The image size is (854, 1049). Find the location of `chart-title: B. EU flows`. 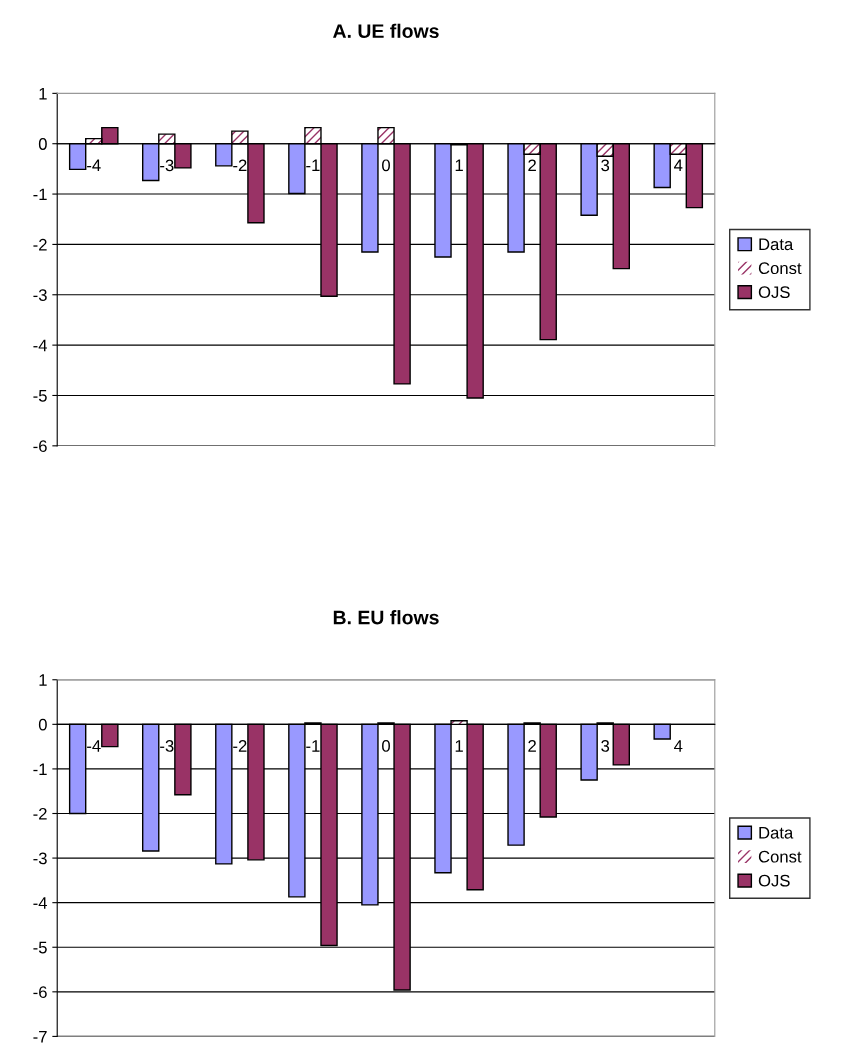

chart-title: B. EU flows is located at coordinates (386, 617).